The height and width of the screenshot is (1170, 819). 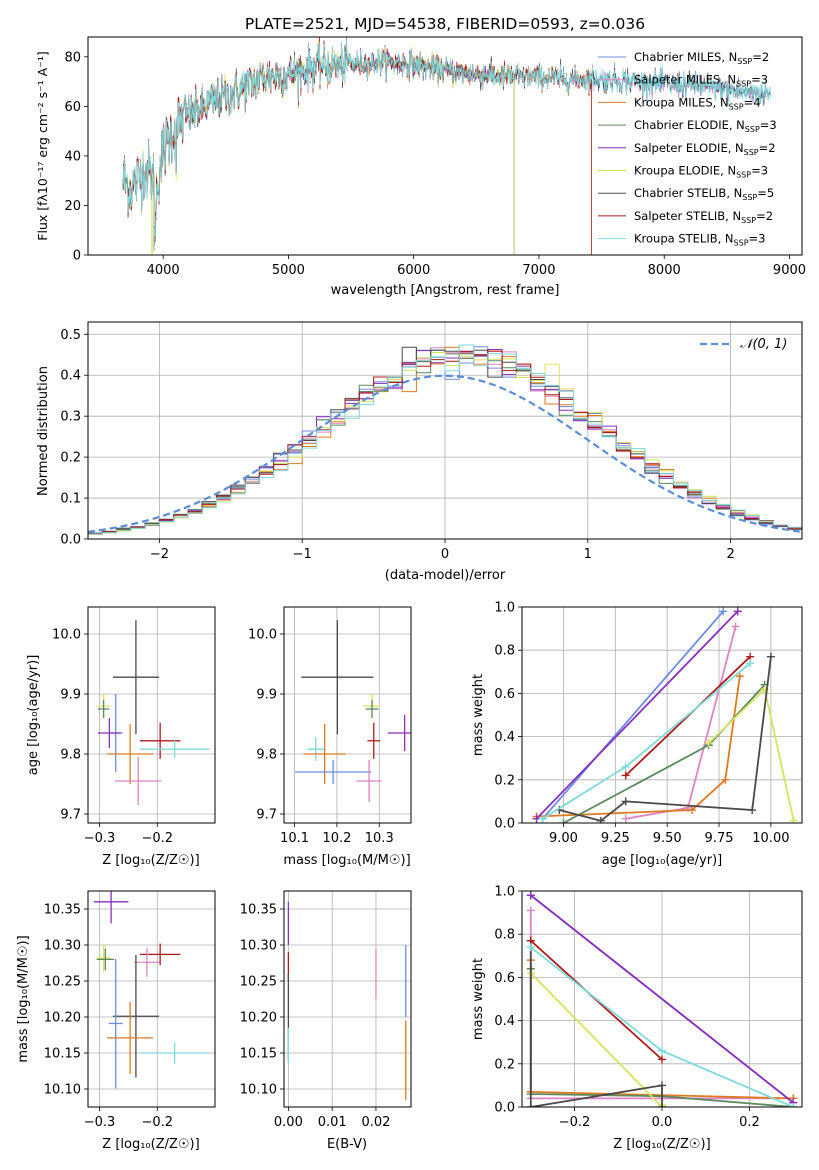 I want to click on mass-vs-metallicity-plot-area: −0.3 −0.2 10.10 10.15 10.20 10.25 10.30 10.35, so click(x=130, y=1010).